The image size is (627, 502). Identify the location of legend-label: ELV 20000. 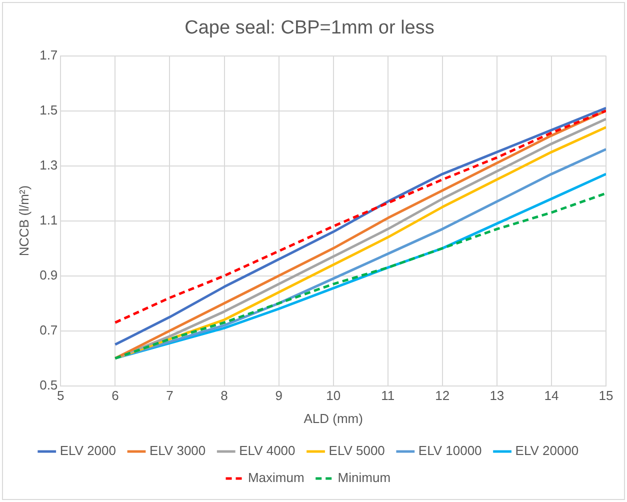
(547, 450).